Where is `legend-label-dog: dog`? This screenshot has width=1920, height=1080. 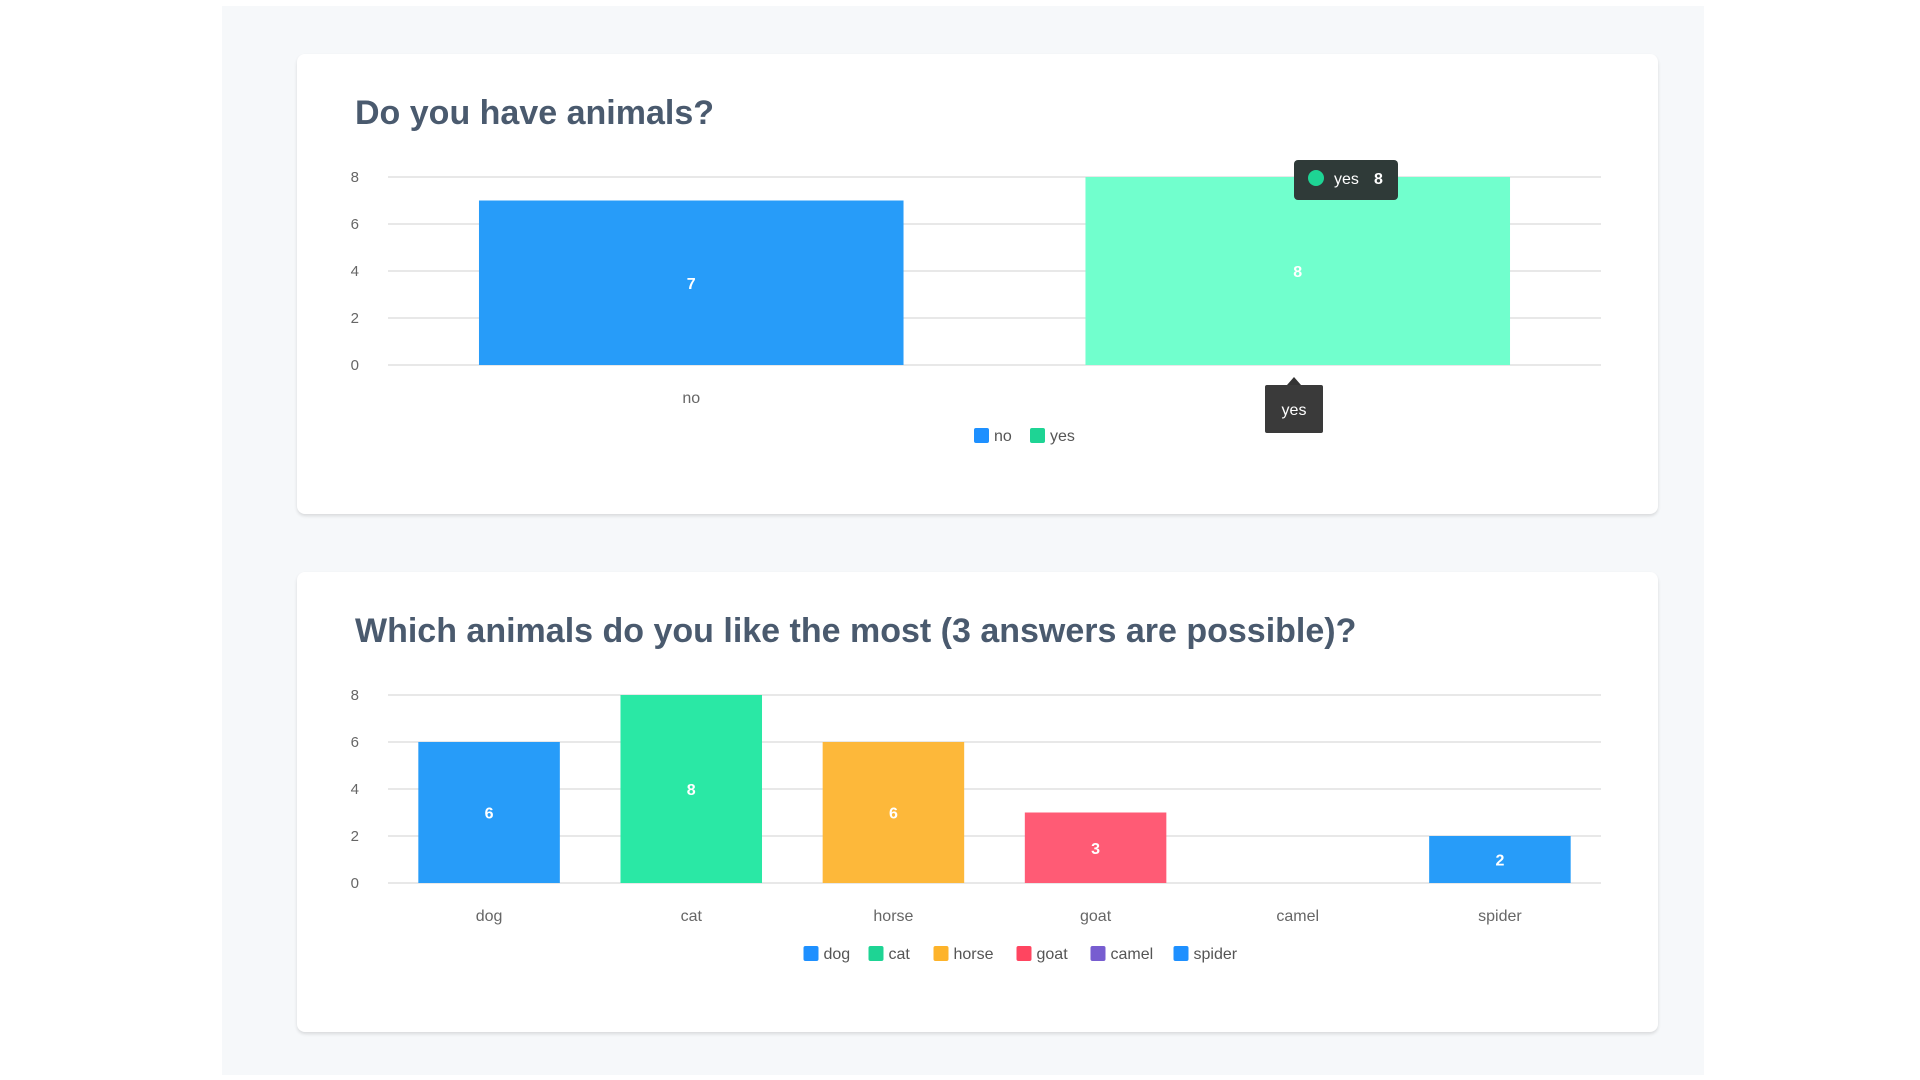 legend-label-dog: dog is located at coordinates (837, 954).